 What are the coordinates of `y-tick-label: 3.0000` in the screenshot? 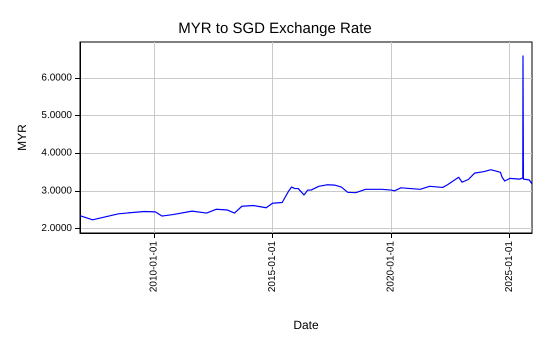 It's located at (56, 190).